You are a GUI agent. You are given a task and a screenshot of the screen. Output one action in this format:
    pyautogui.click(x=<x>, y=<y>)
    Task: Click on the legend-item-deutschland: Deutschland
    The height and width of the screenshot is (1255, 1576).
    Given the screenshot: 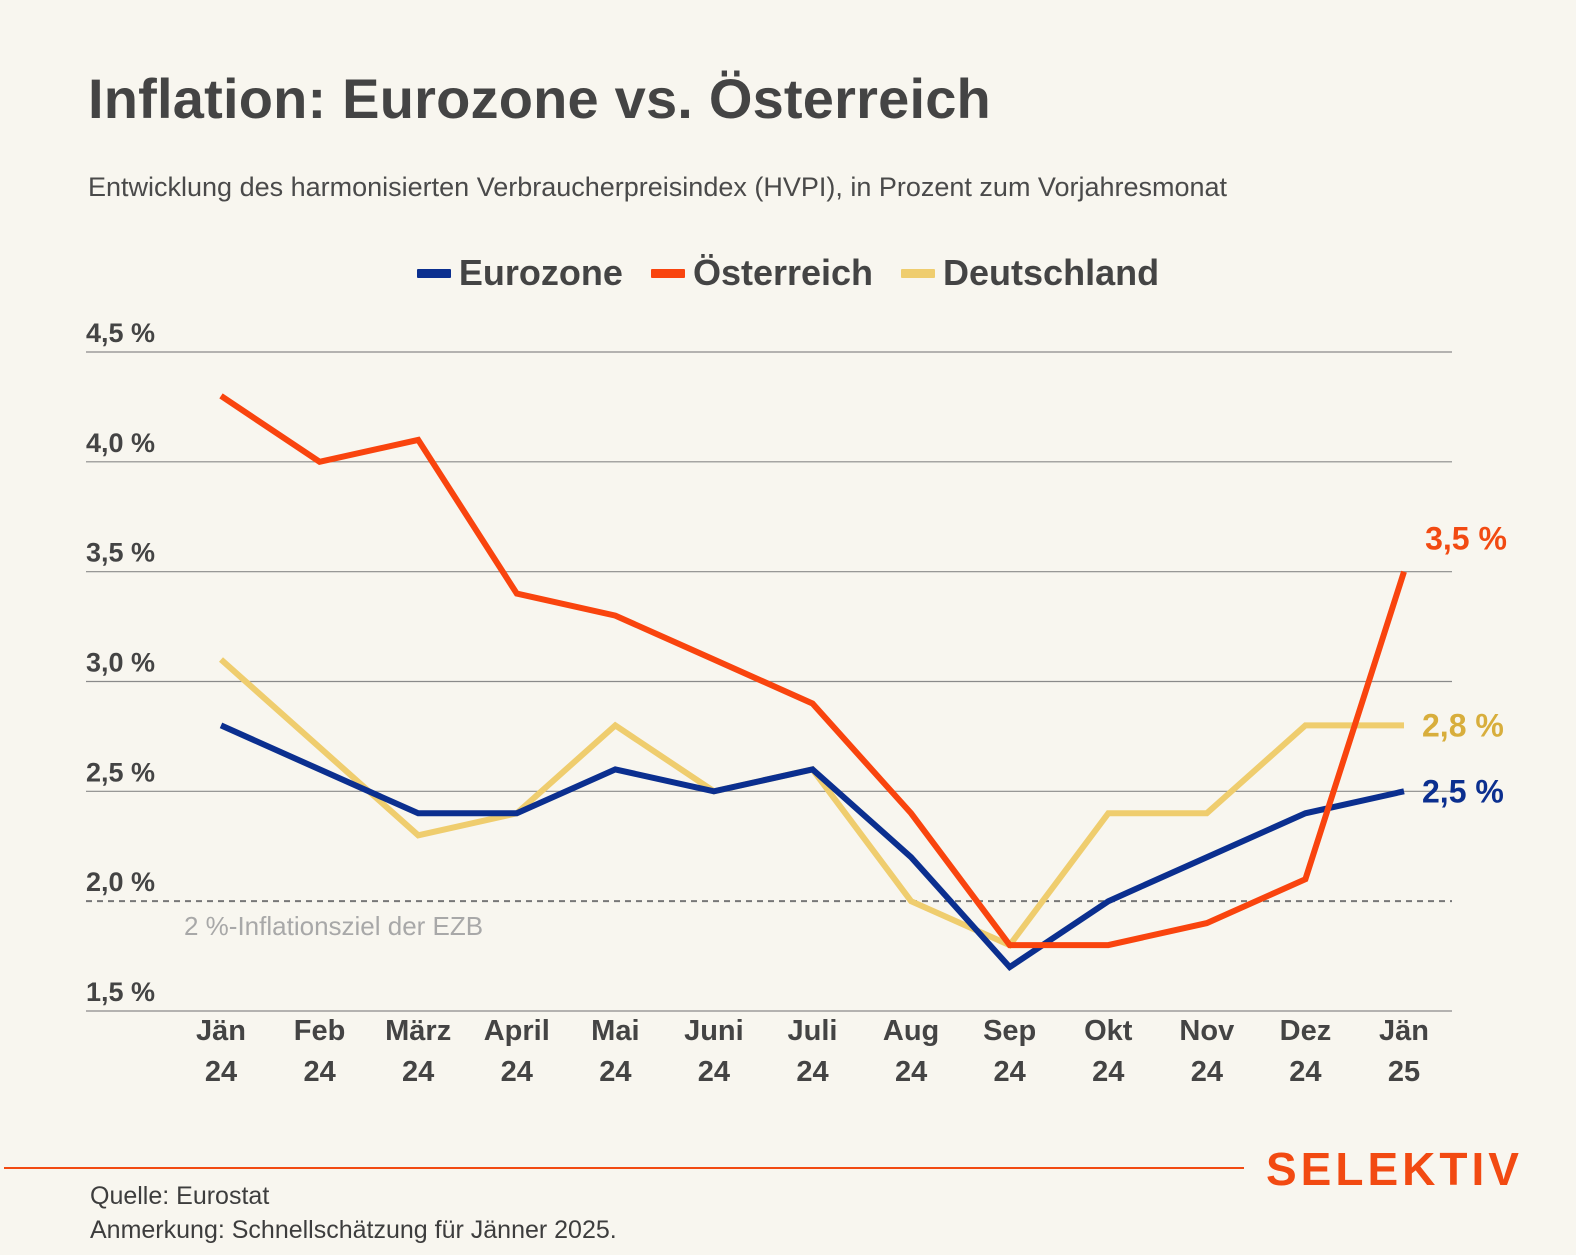 What is the action you would take?
    pyautogui.click(x=1030, y=273)
    